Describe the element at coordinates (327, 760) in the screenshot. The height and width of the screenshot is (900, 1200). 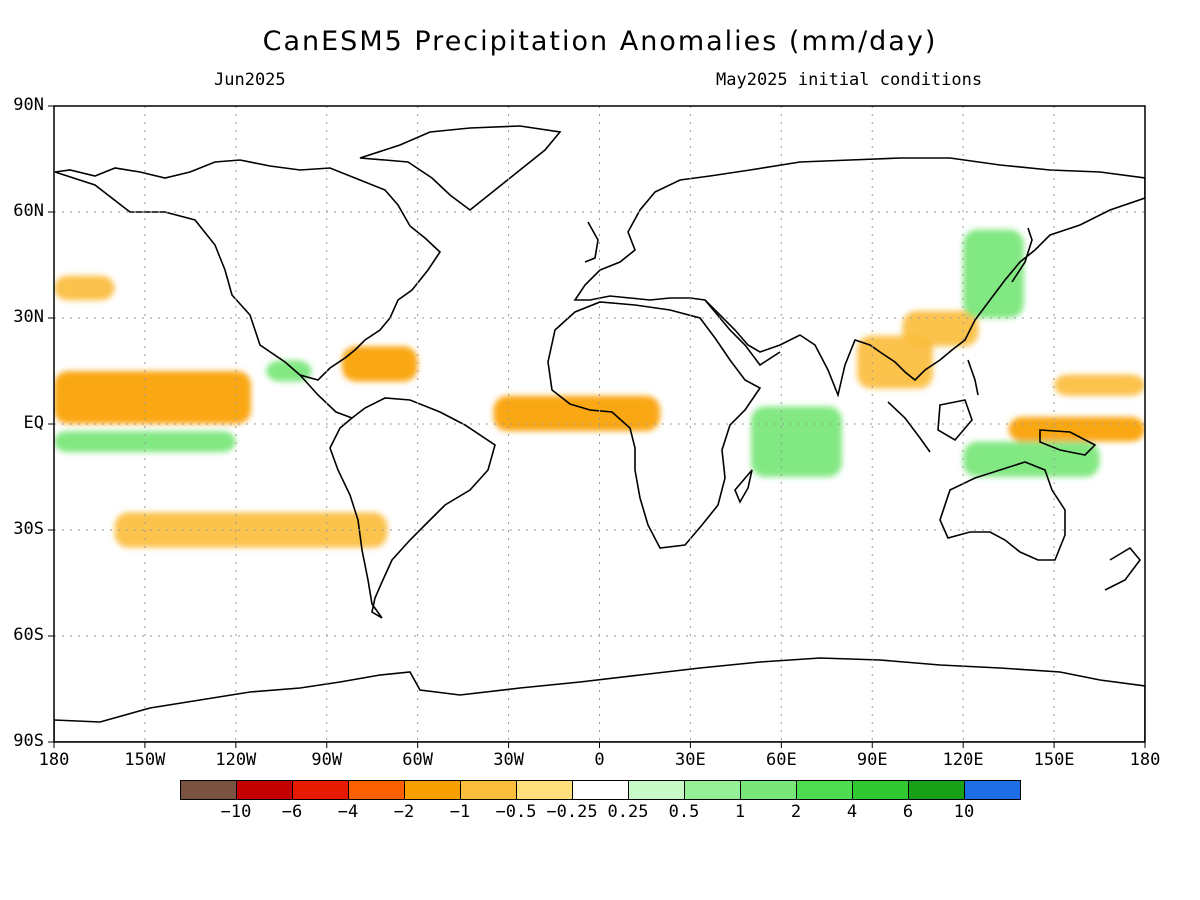
I see `lon-label-90W: 90W` at that location.